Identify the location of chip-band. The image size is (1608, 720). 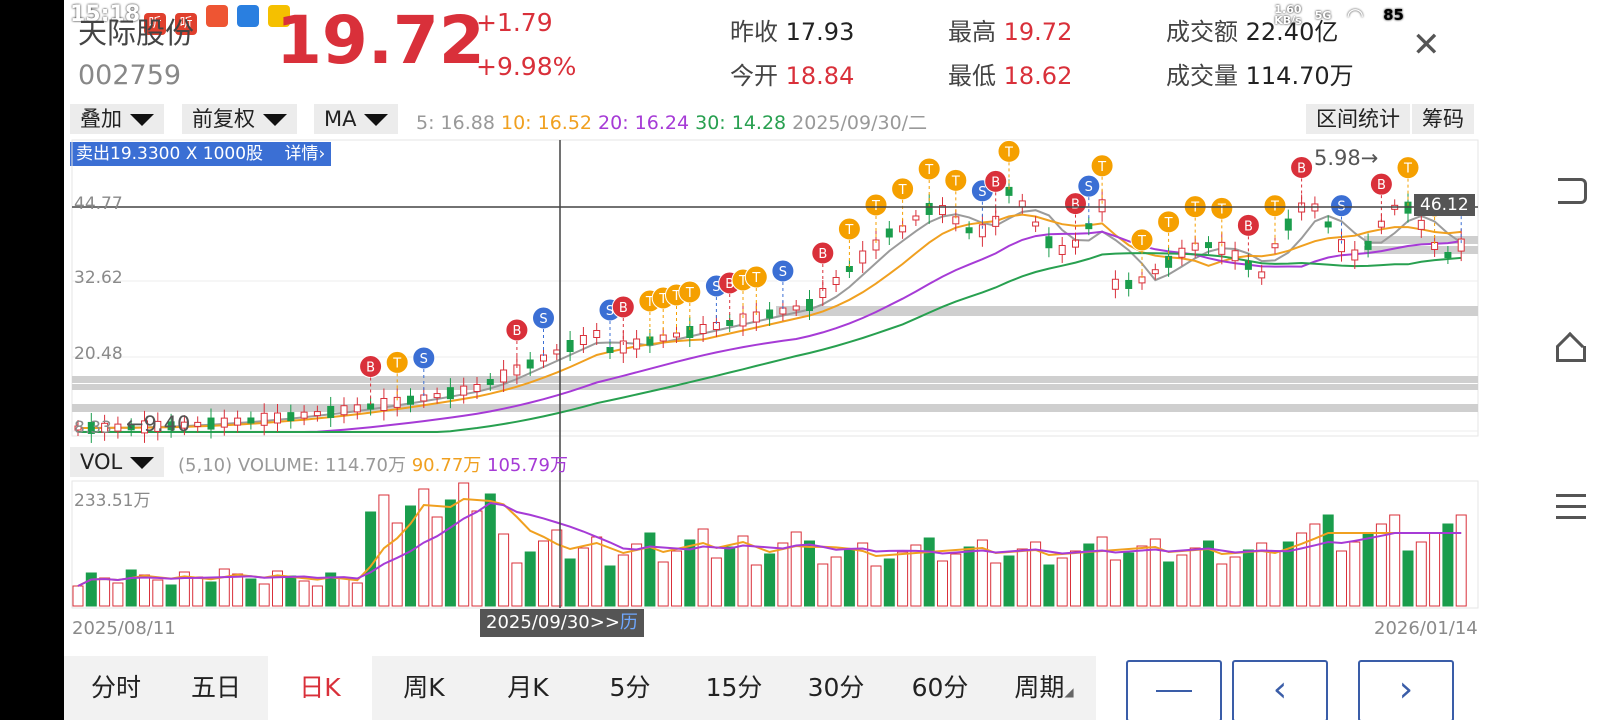
(1127, 311).